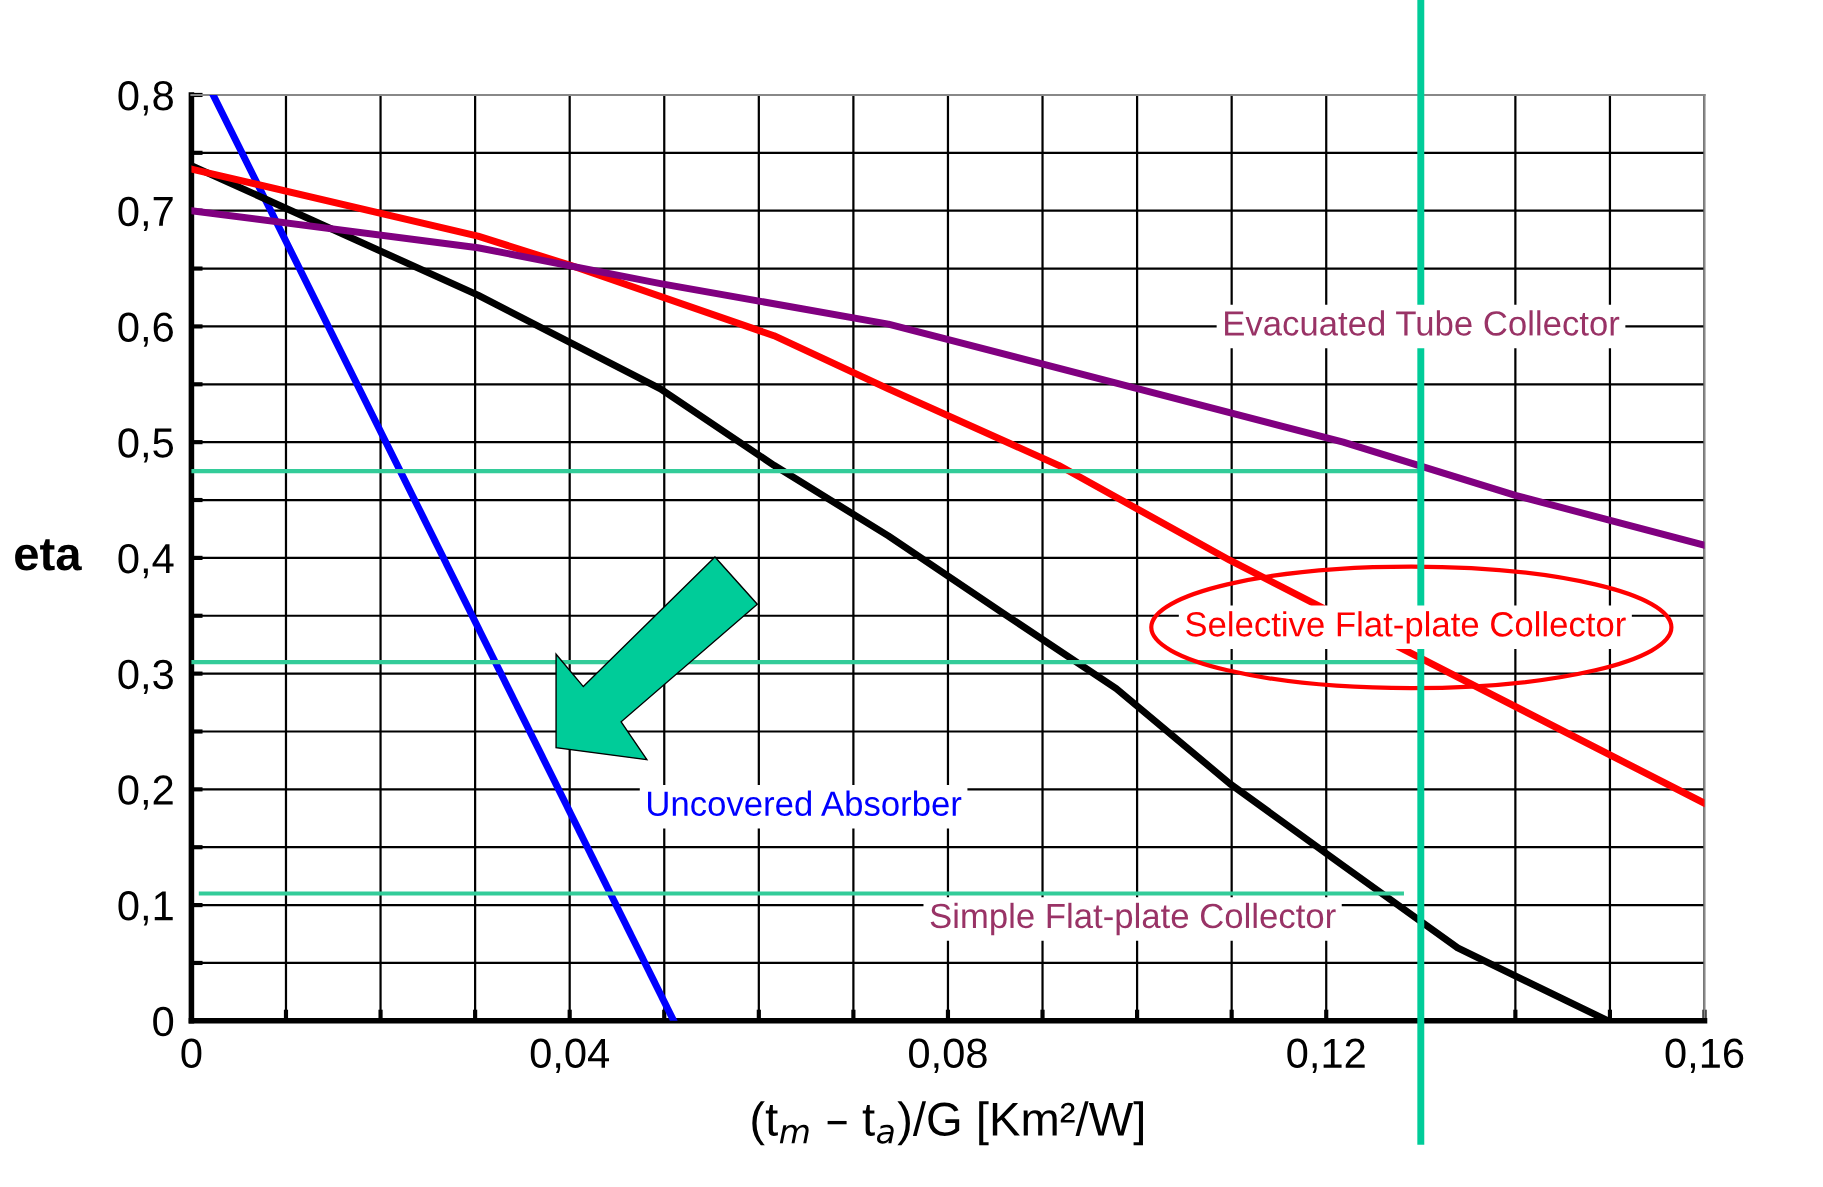  I want to click on x-tick-label: 0,16, so click(1704, 1056).